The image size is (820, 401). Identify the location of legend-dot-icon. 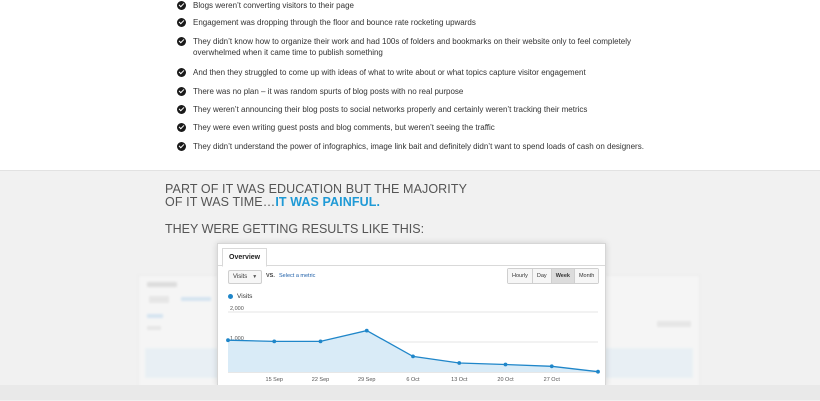
(230, 296).